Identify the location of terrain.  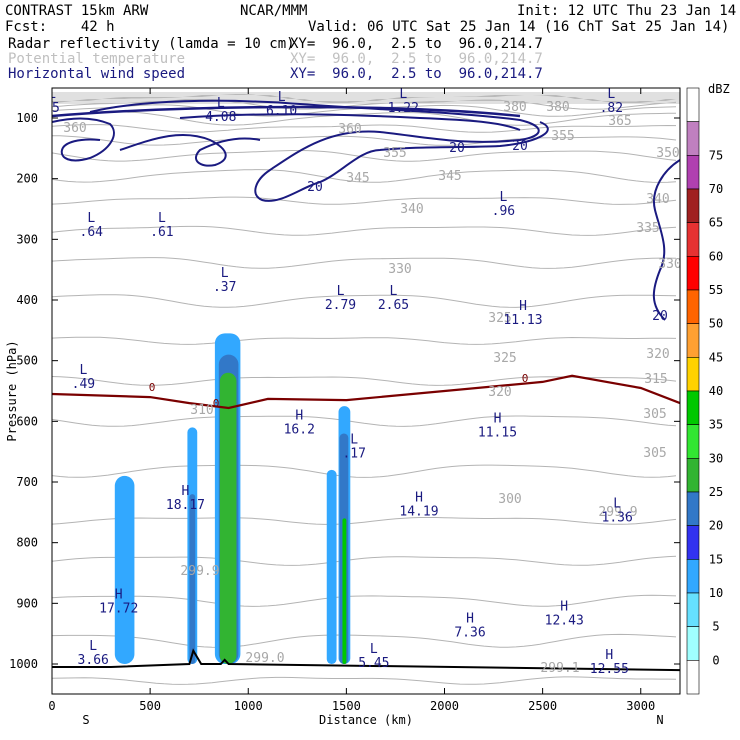
(366, 660).